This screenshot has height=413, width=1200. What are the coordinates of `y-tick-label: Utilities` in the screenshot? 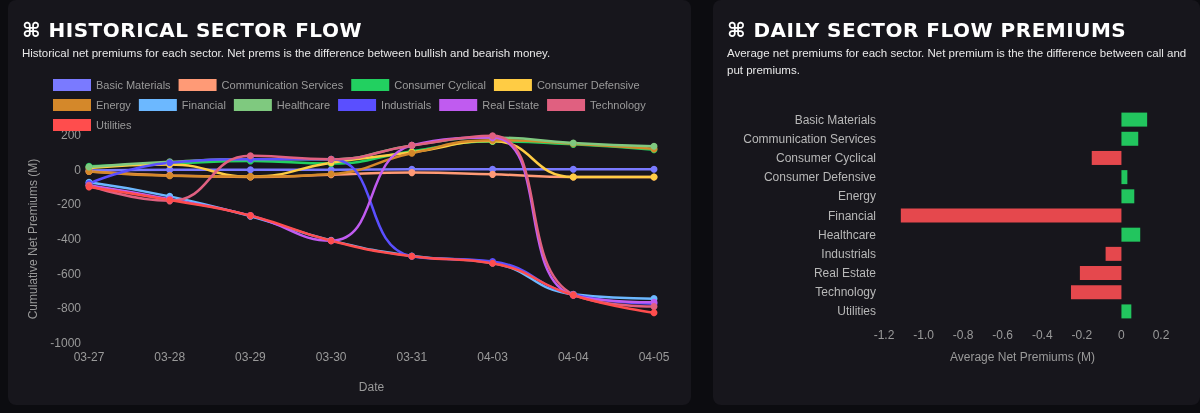 It's located at (856, 311).